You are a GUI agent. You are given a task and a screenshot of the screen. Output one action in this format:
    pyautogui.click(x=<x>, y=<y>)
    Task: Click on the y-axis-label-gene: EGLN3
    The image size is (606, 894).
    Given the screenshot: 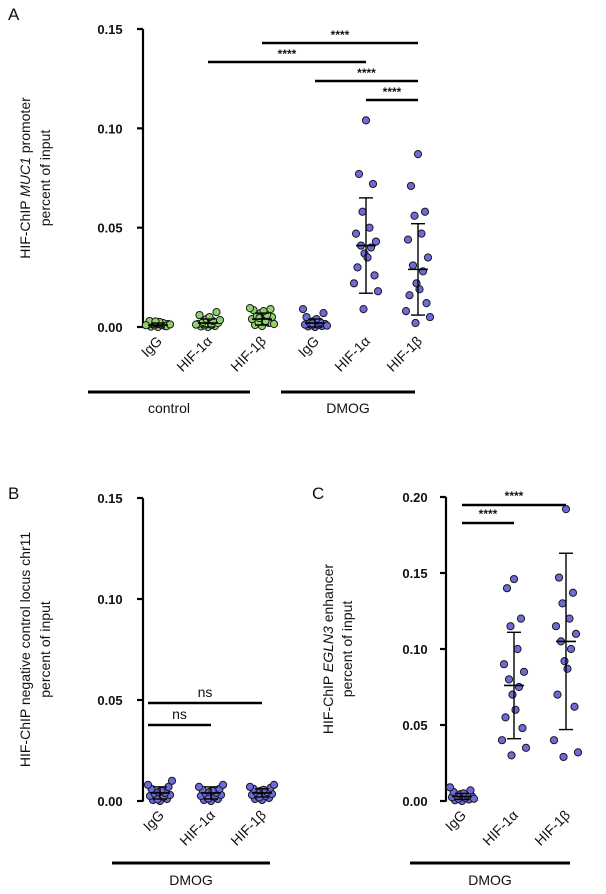 What is the action you would take?
    pyautogui.click(x=328, y=649)
    